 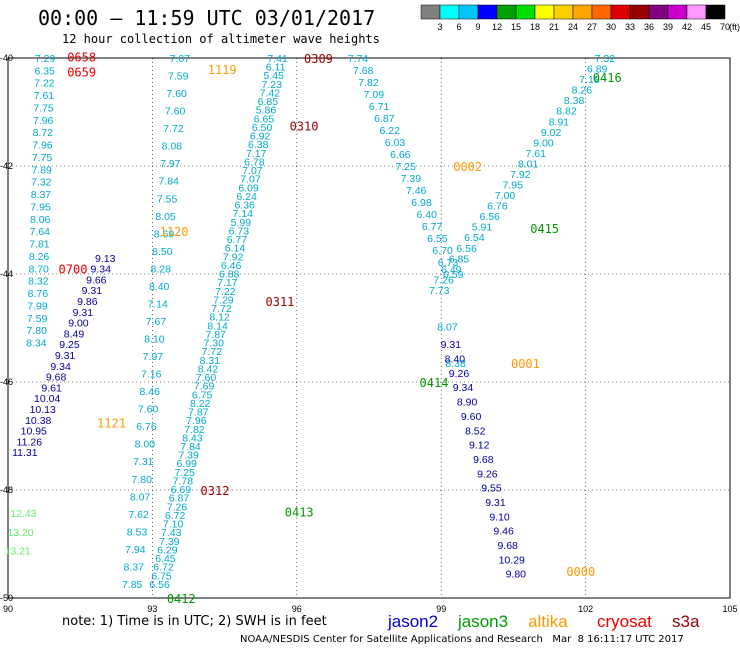 What do you see at coordinates (264, 119) in the screenshot?
I see `wave-height-value: 6.65` at bounding box center [264, 119].